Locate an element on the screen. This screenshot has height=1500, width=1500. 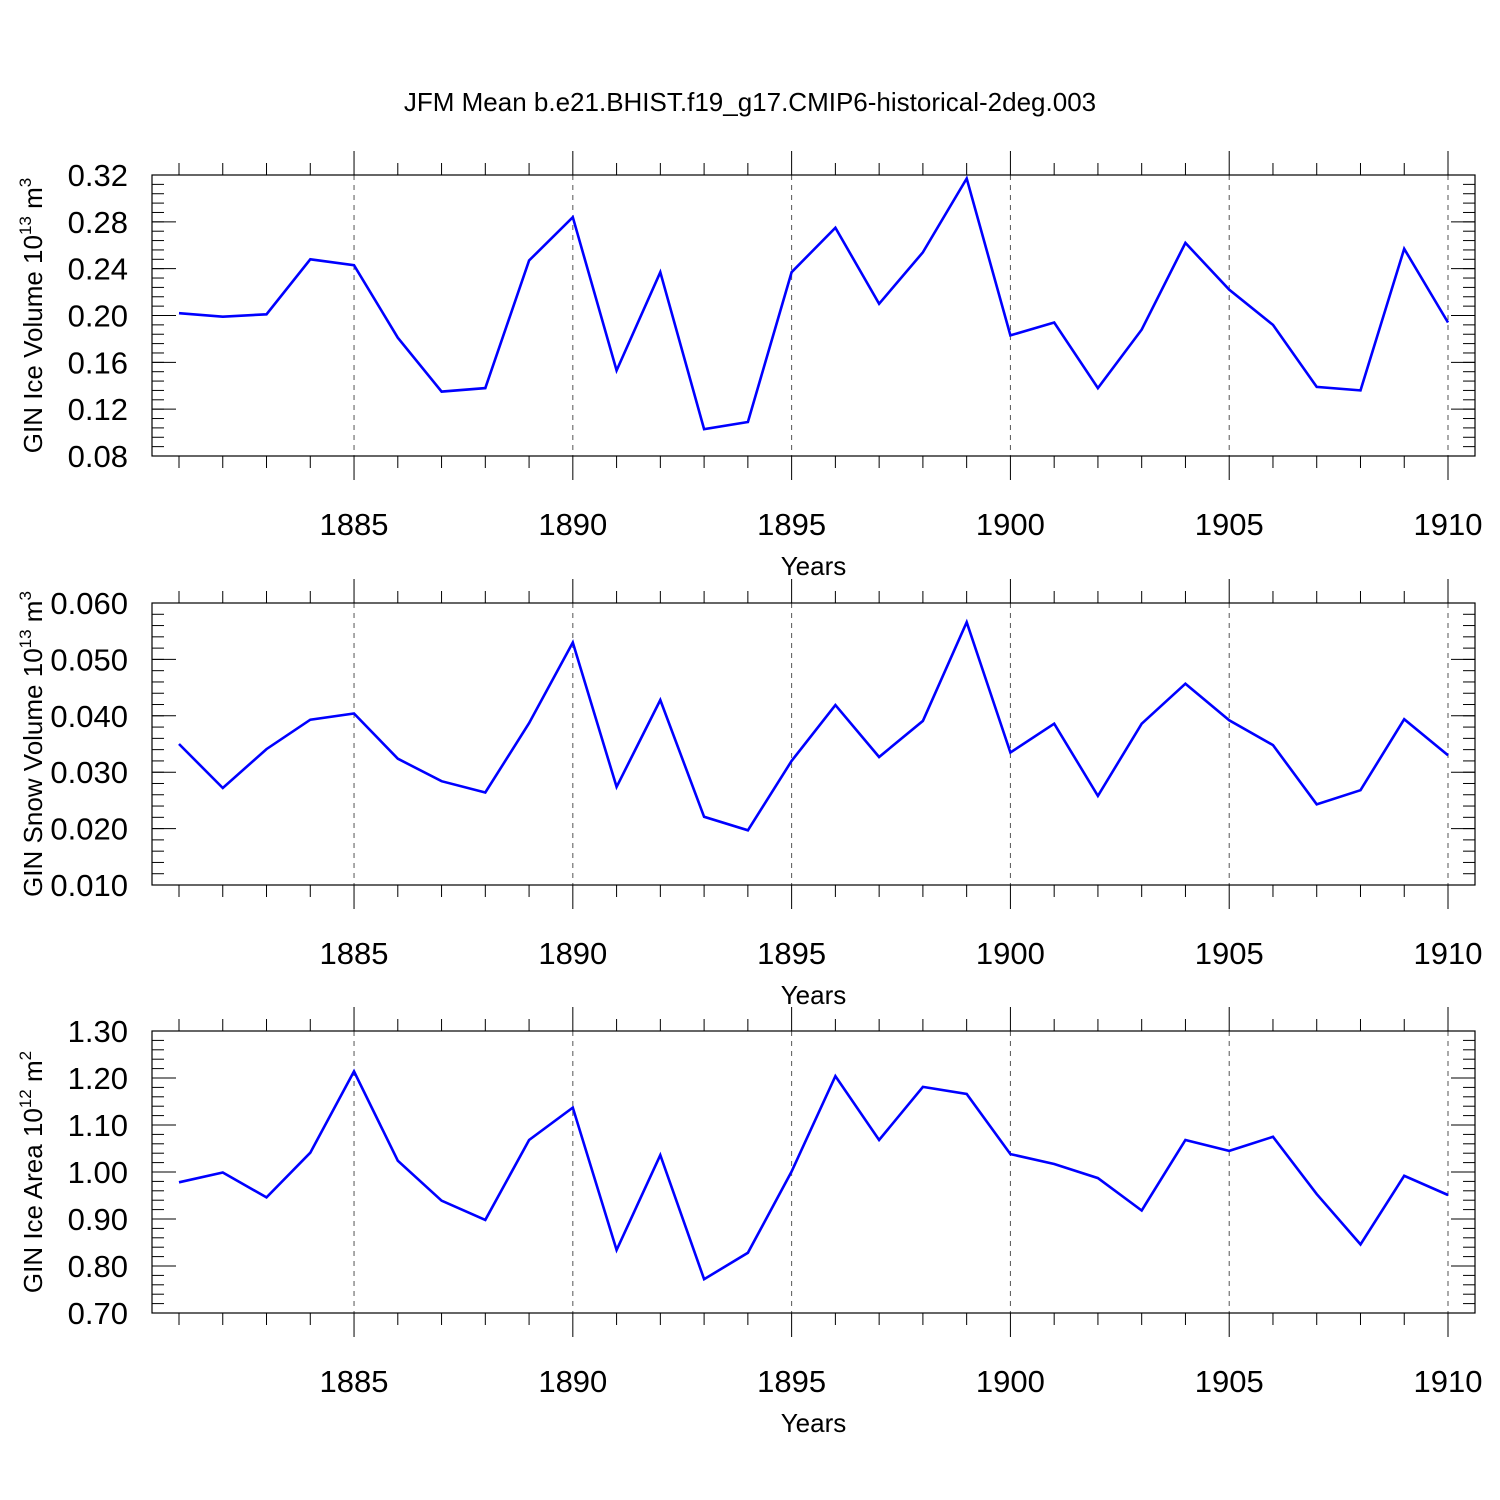
y-tick-label: 0.050 is located at coordinates (89, 659).